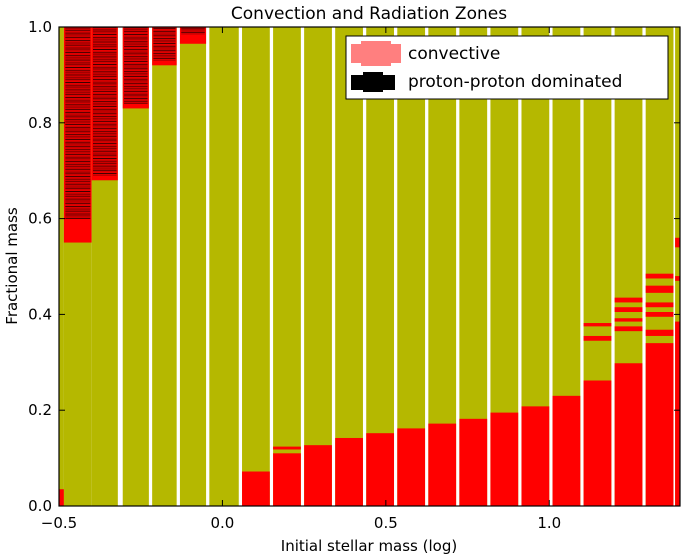 This screenshot has width=684, height=559. I want to click on convective-core, so click(659, 424).